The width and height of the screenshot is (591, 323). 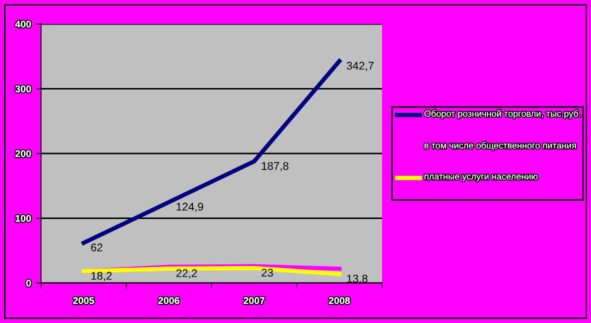 What do you see at coordinates (101, 277) in the screenshot?
I see `data-label: 18,2` at bounding box center [101, 277].